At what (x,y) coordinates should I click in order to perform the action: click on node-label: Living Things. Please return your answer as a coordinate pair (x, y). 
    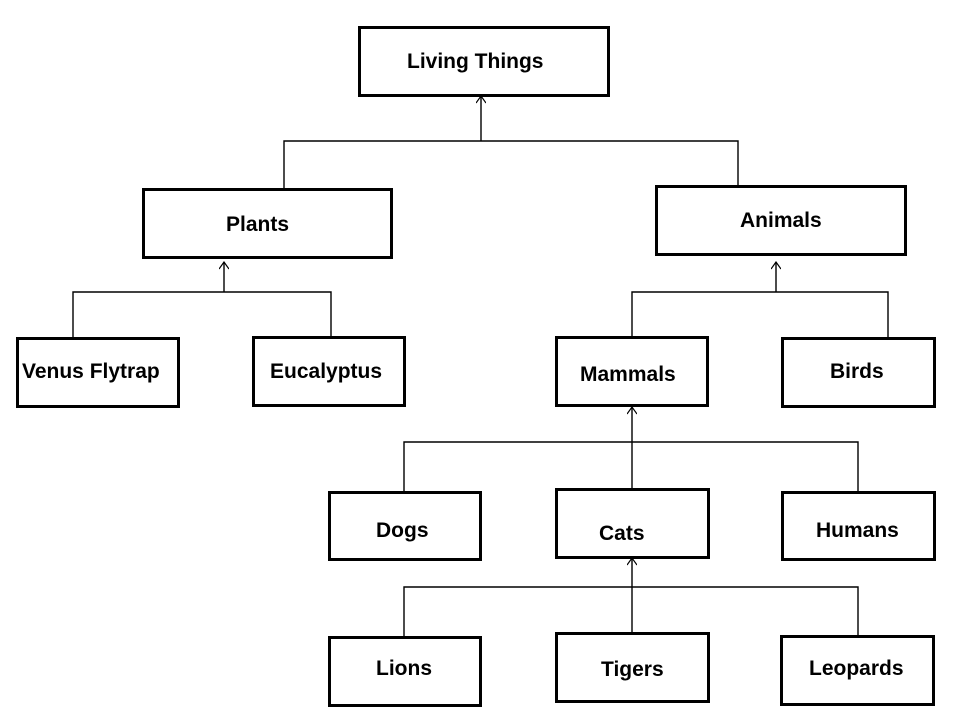
    Looking at the image, I should click on (475, 61).